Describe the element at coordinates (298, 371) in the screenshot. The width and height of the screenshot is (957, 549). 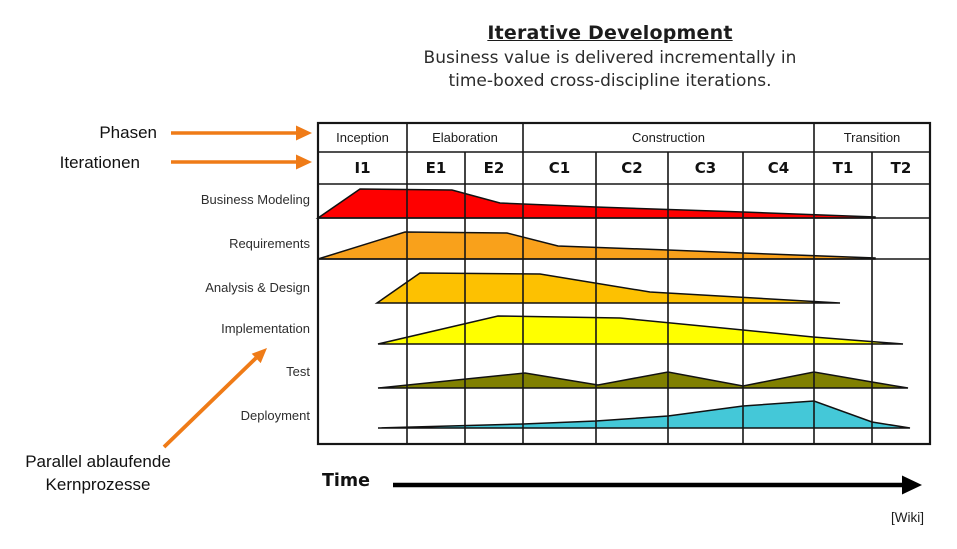
I see `row-label-test: Test` at that location.